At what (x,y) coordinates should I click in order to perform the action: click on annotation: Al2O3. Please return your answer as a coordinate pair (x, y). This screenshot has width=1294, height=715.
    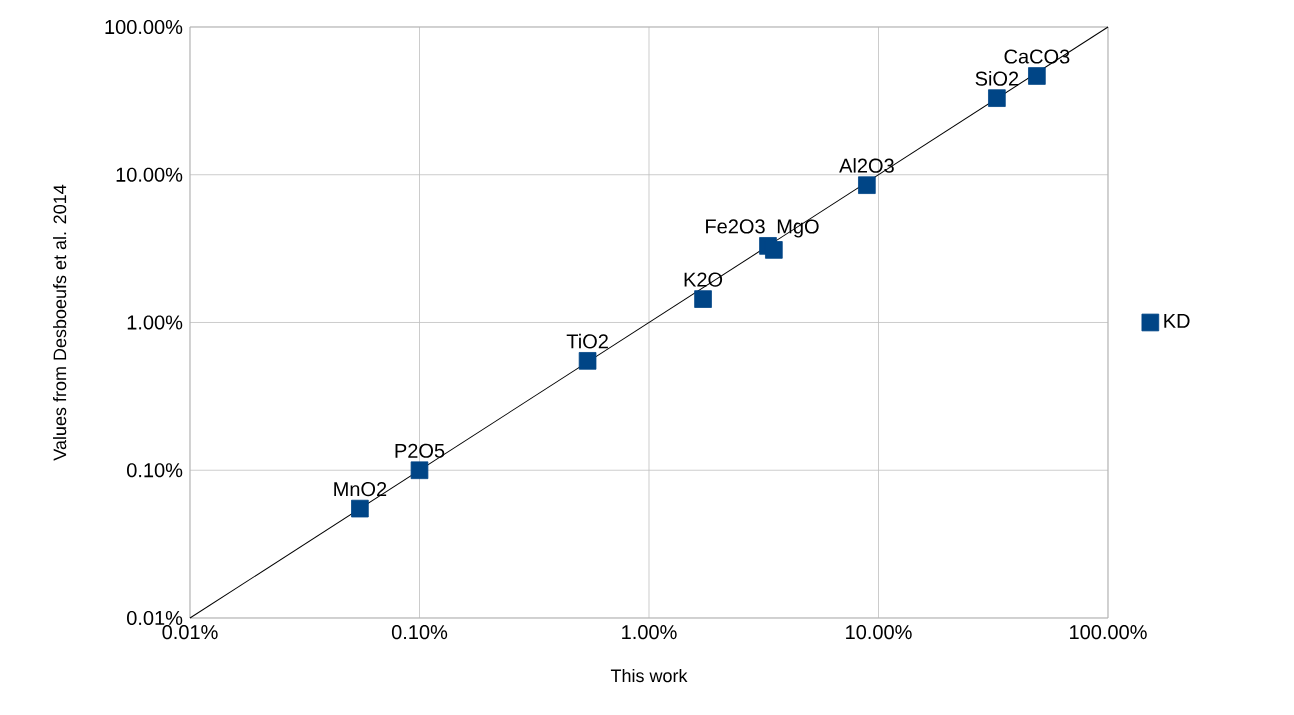
    Looking at the image, I should click on (866, 165).